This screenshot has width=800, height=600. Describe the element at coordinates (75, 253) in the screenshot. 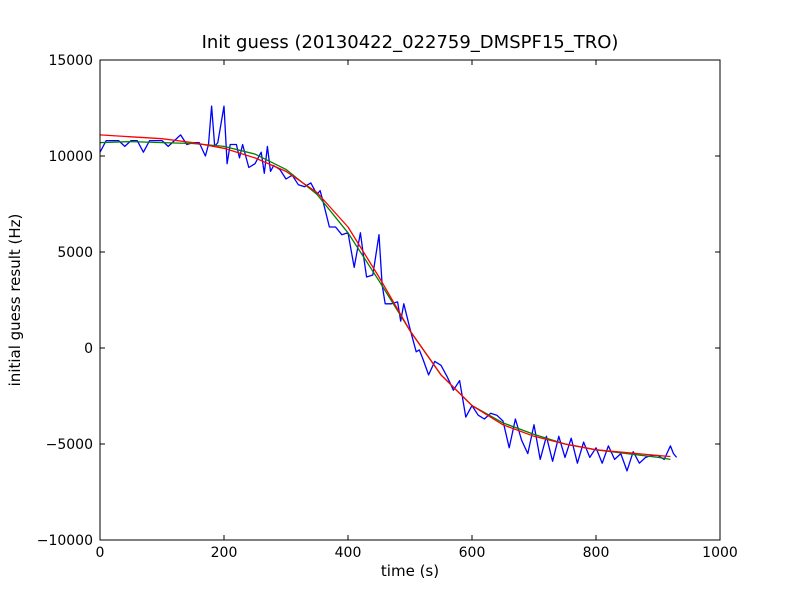

I see `y-tick-label: 5000` at that location.